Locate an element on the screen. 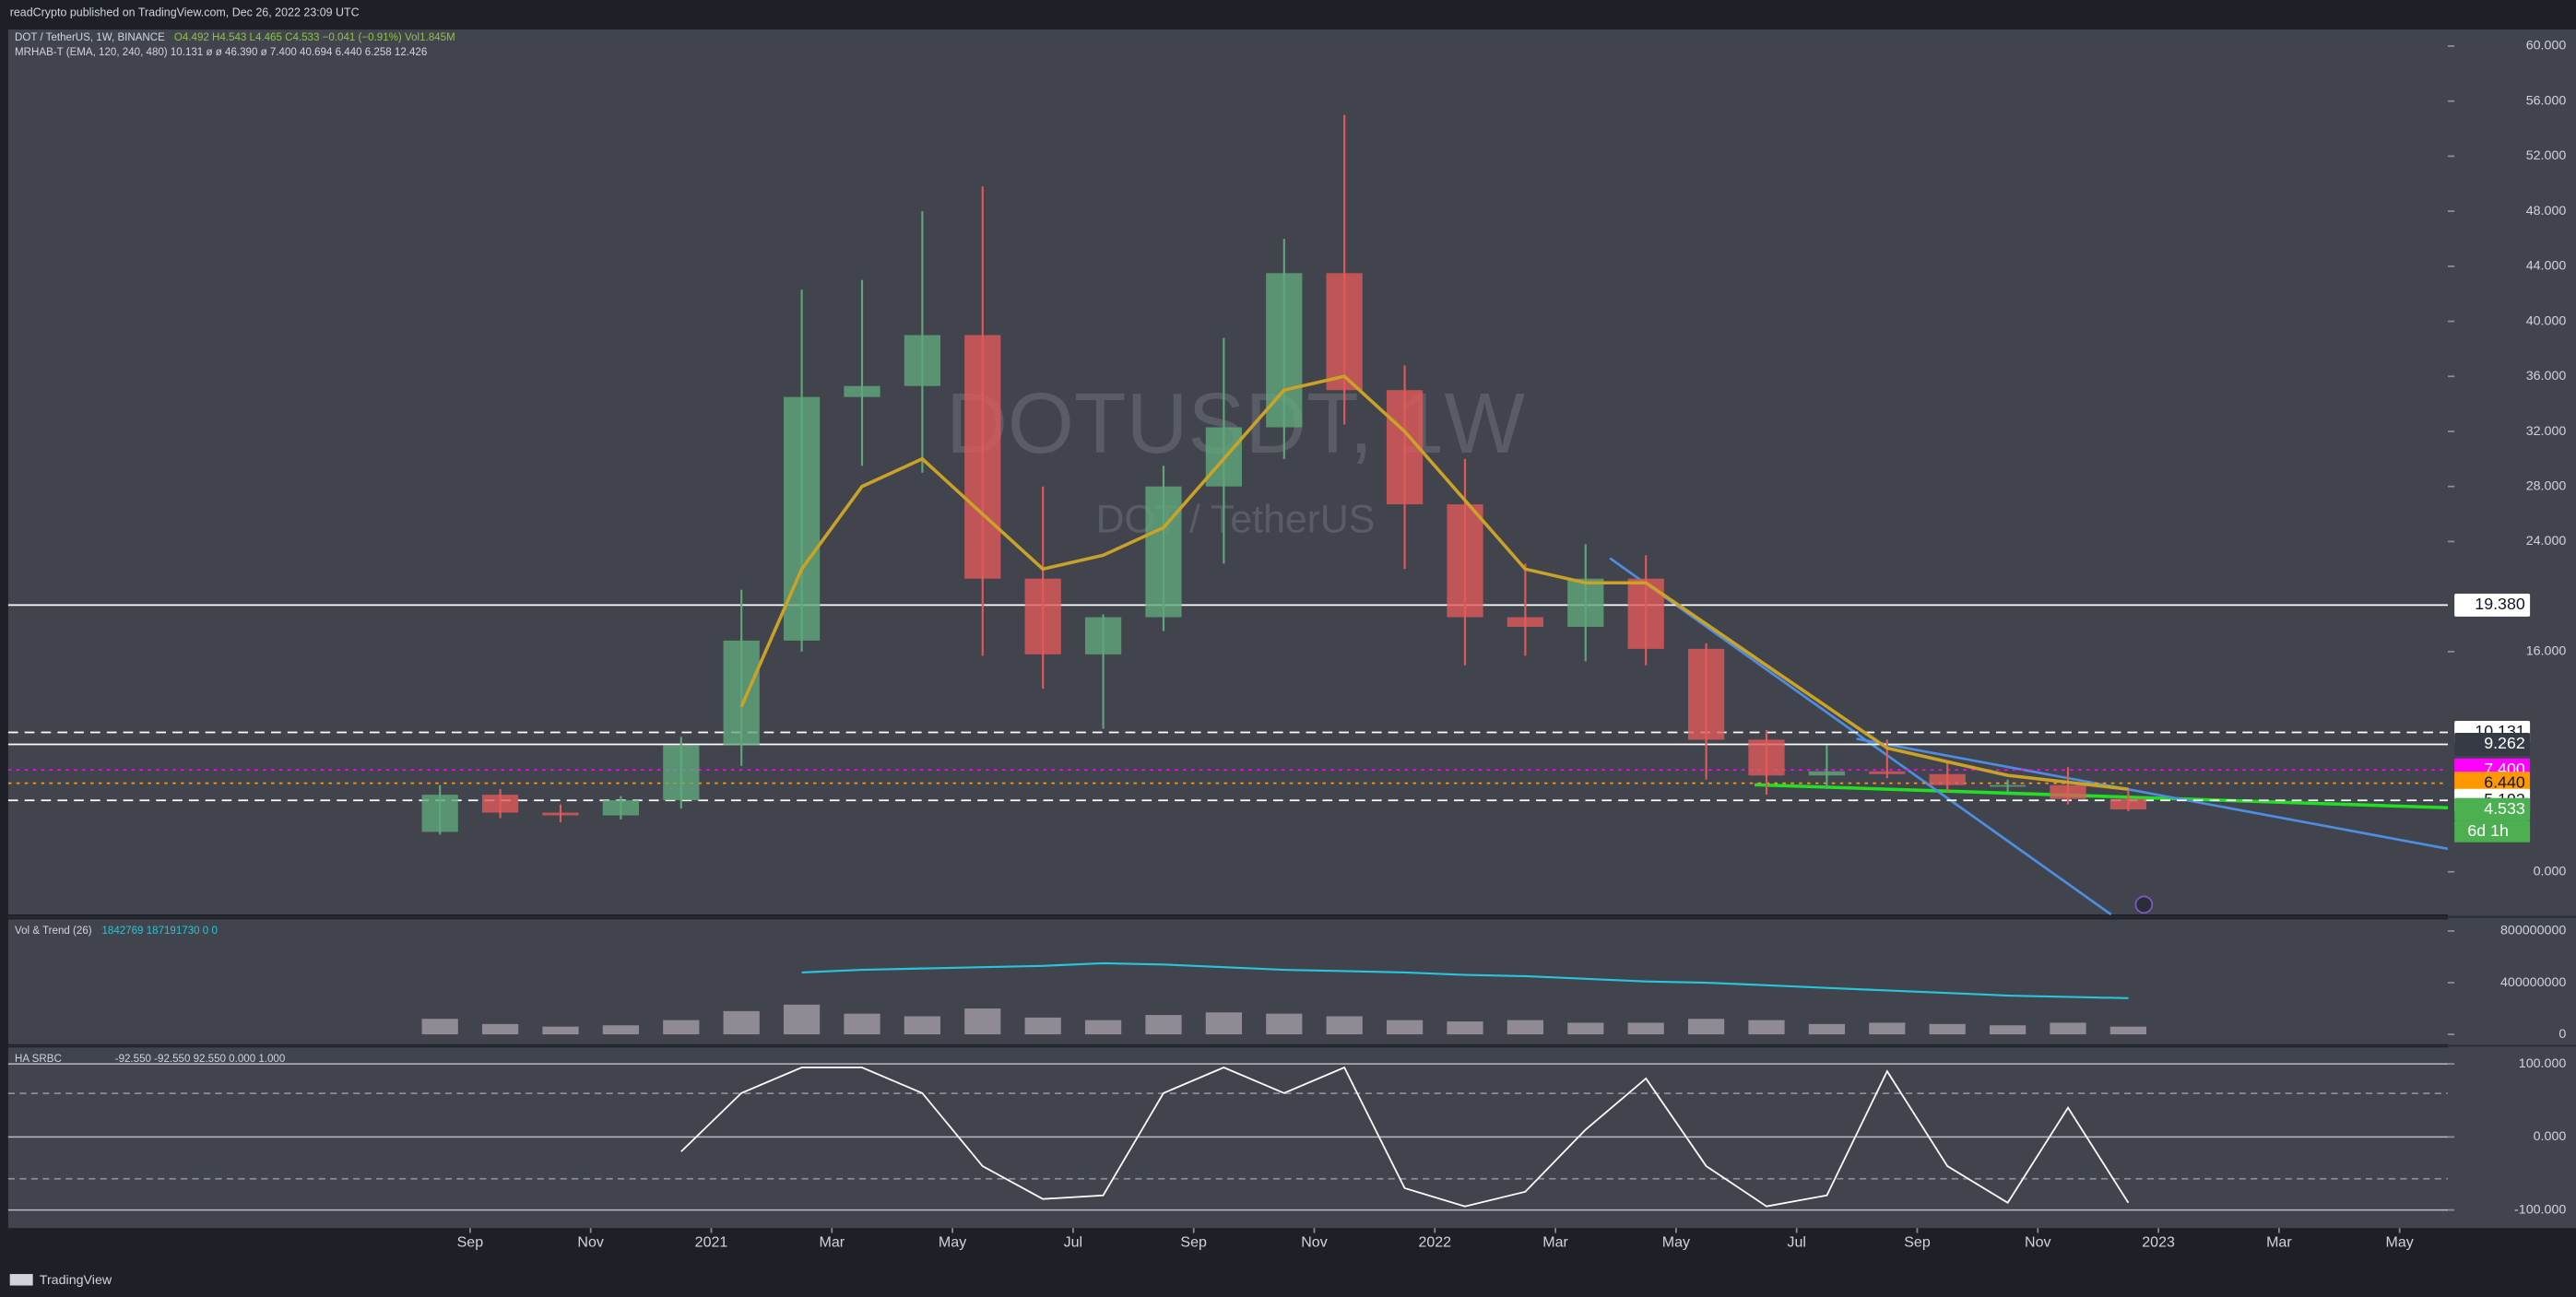 The image size is (2576, 1297). oscillator-pane is located at coordinates (1228, 1138).